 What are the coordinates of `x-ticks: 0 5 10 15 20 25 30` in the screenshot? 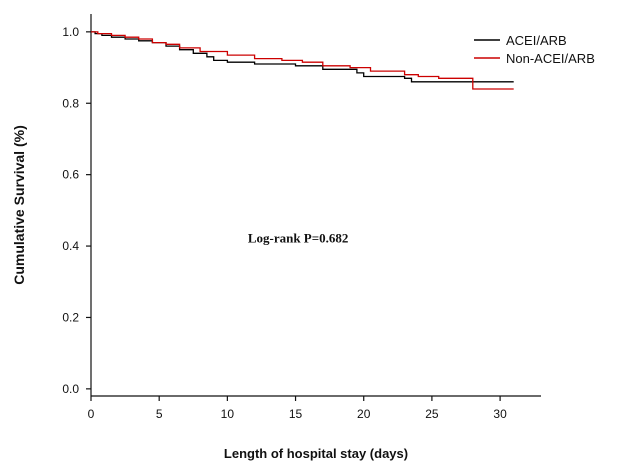 It's located at (297, 408).